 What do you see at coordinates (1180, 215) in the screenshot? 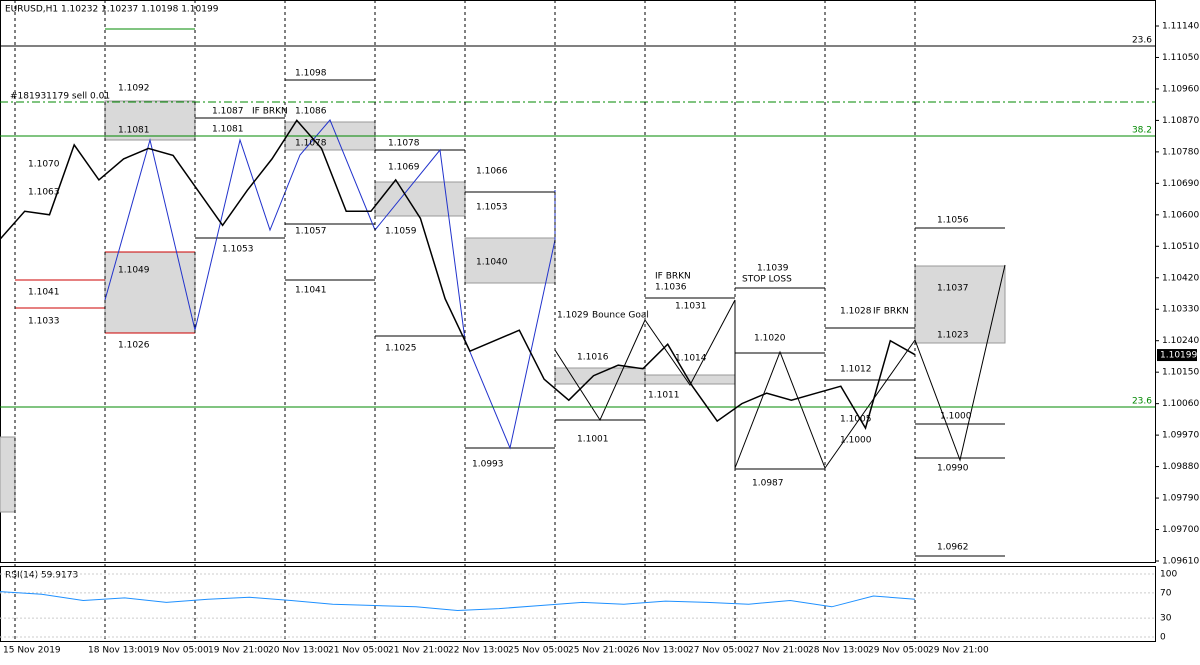
I see `price-label: 1.10600` at bounding box center [1180, 215].